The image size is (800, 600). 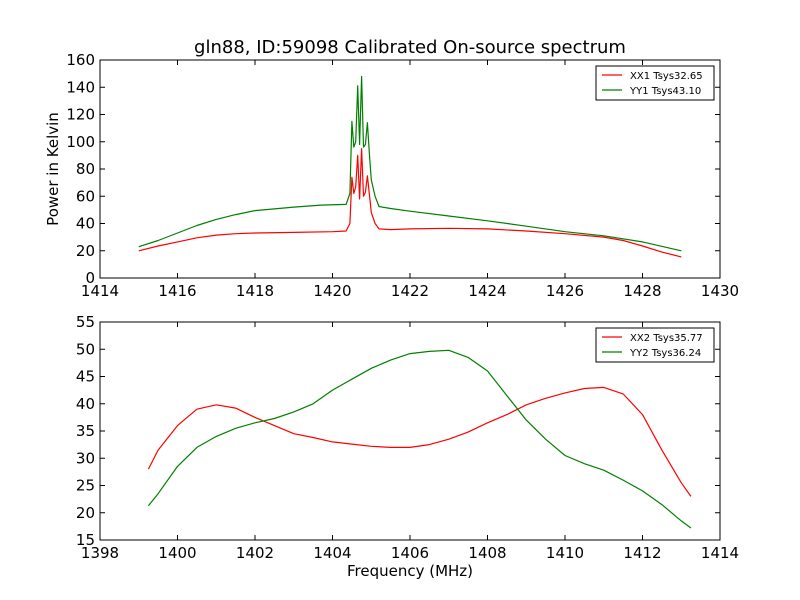 What do you see at coordinates (410, 553) in the screenshot?
I see `x-tick-label: 1406` at bounding box center [410, 553].